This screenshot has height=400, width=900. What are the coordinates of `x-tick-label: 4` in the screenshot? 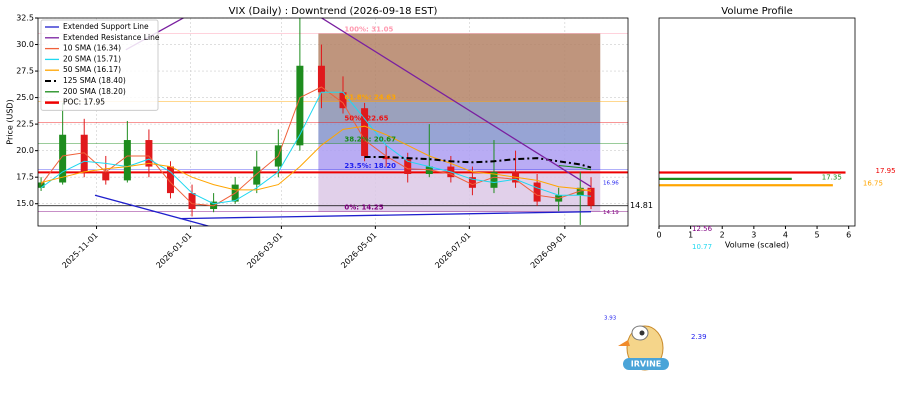 It's located at (785, 235).